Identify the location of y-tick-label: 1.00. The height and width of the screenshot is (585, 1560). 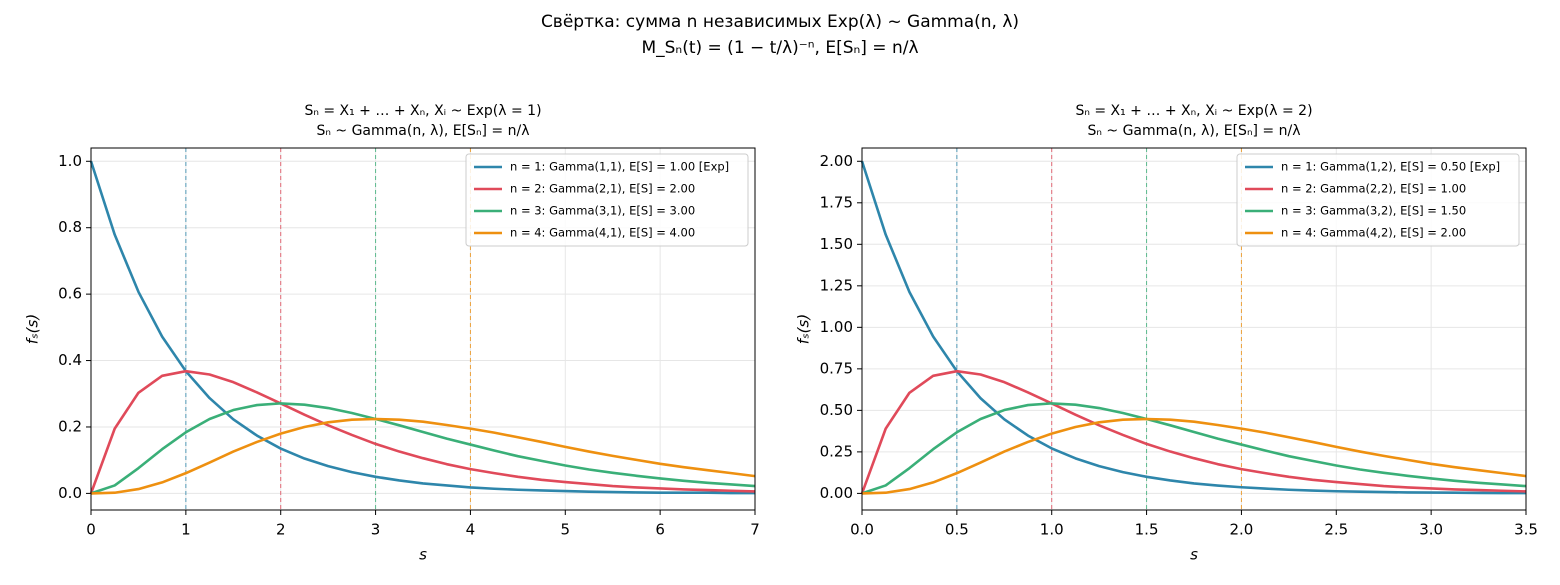
(836, 327).